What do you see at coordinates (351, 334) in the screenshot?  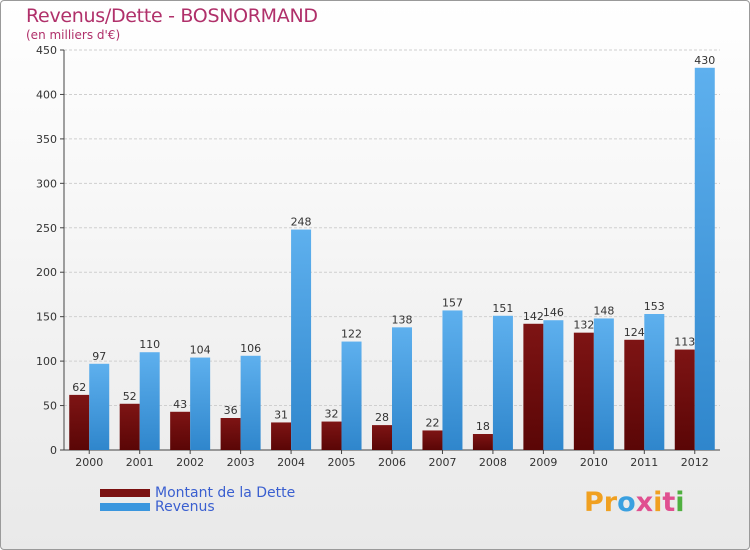 I see `revenue-value-label: 122` at bounding box center [351, 334].